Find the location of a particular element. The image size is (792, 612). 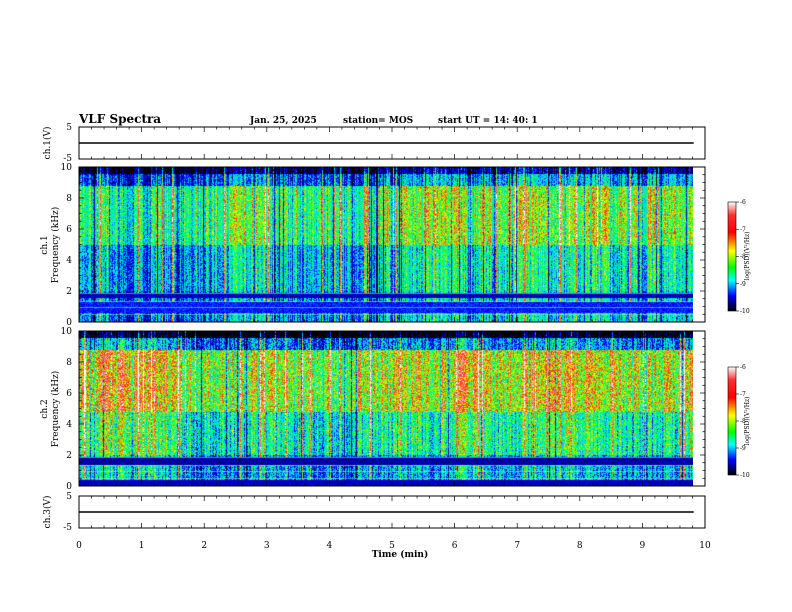

time-tick-label: 6 is located at coordinates (455, 546).